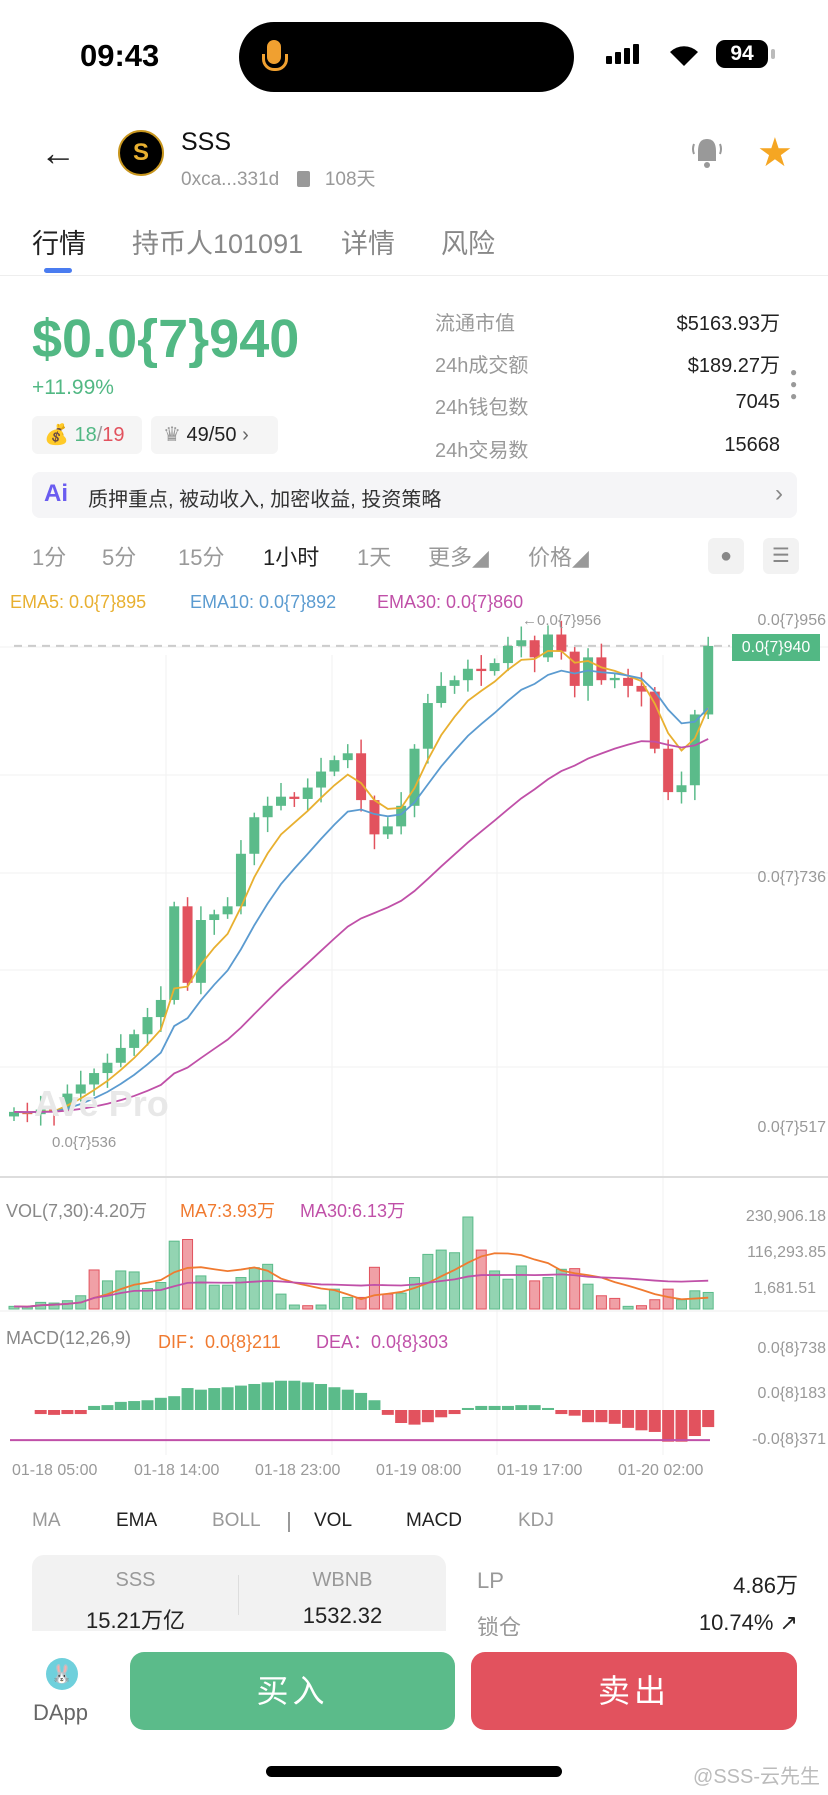  What do you see at coordinates (791, 1393) in the screenshot?
I see `macd-axis-label: 0.0{8}183` at bounding box center [791, 1393].